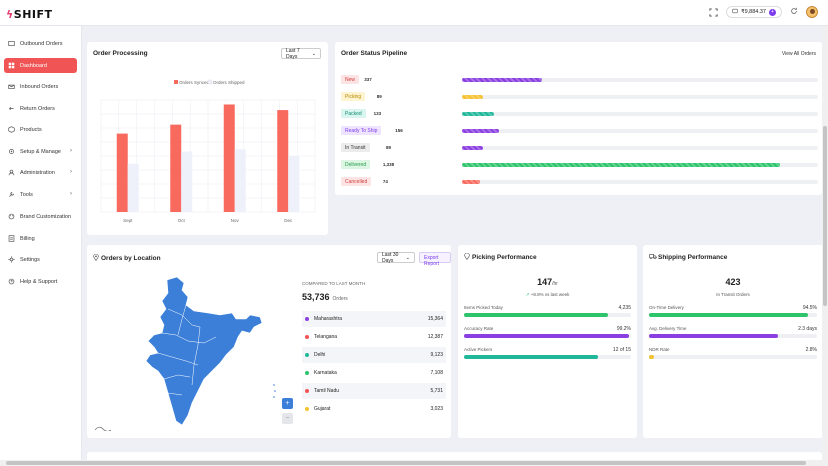  I want to click on sidebar-item-outbound-orders: Outbound Orders, so click(40, 43).